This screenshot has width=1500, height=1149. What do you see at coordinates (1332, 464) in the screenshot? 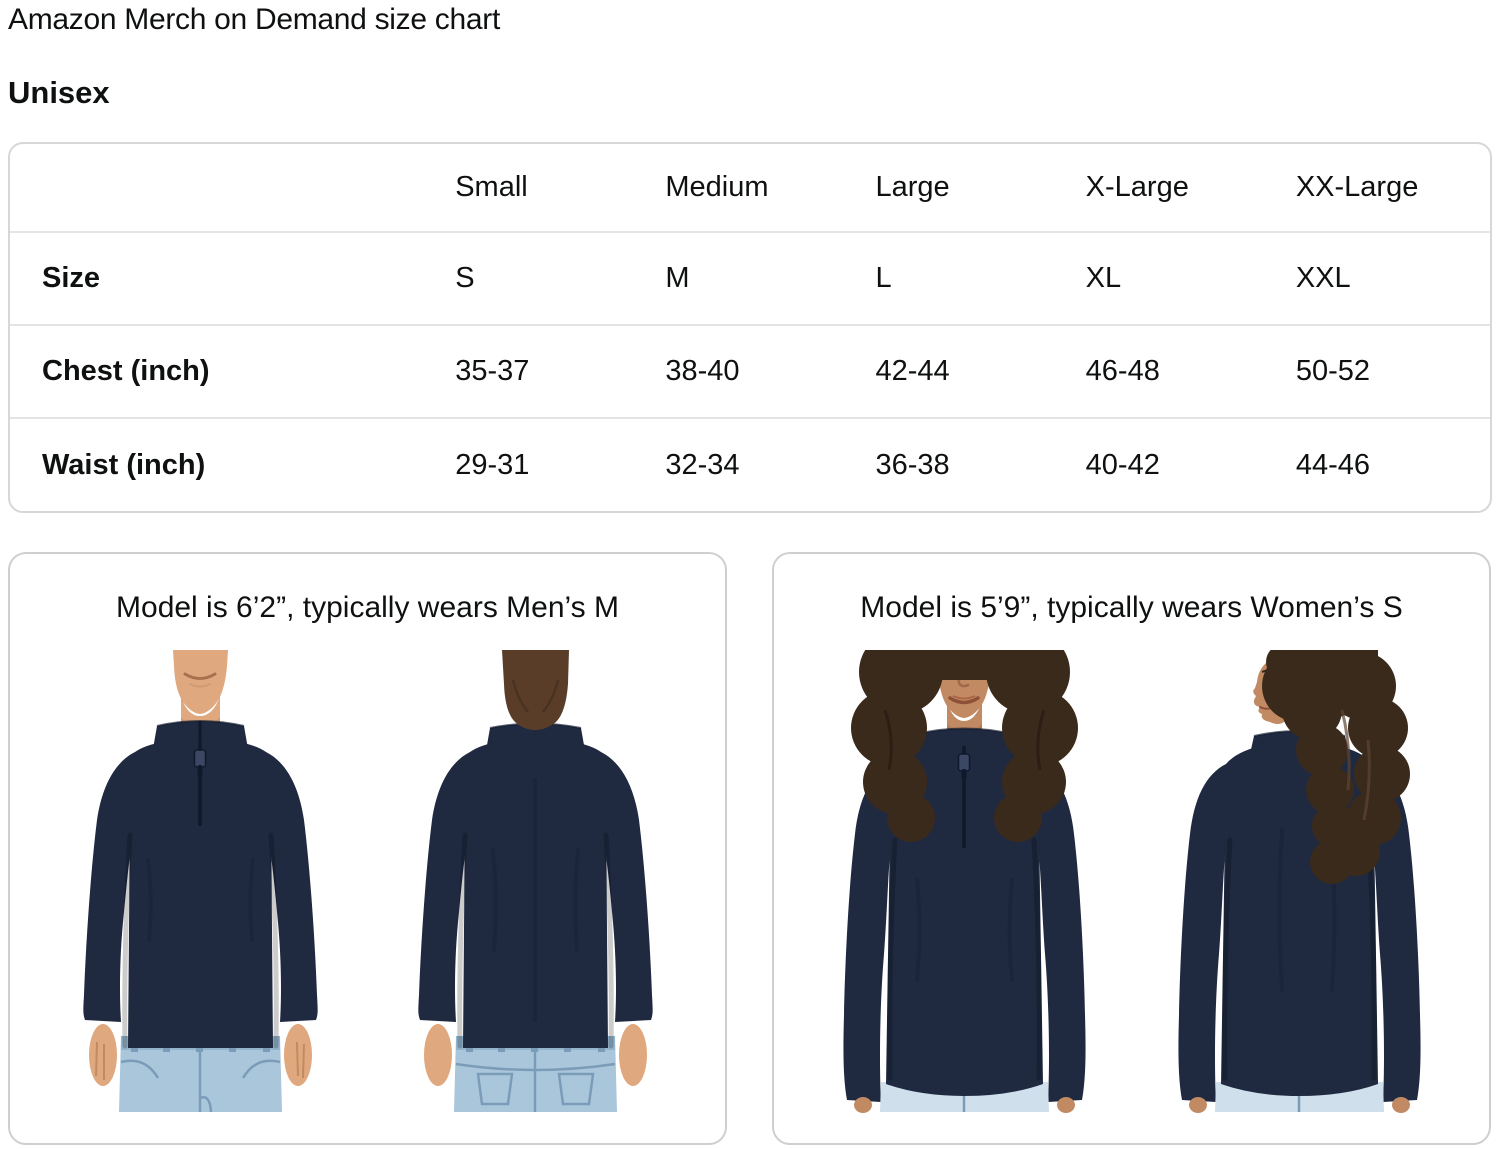
I see `size-cell: 44-46` at bounding box center [1332, 464].